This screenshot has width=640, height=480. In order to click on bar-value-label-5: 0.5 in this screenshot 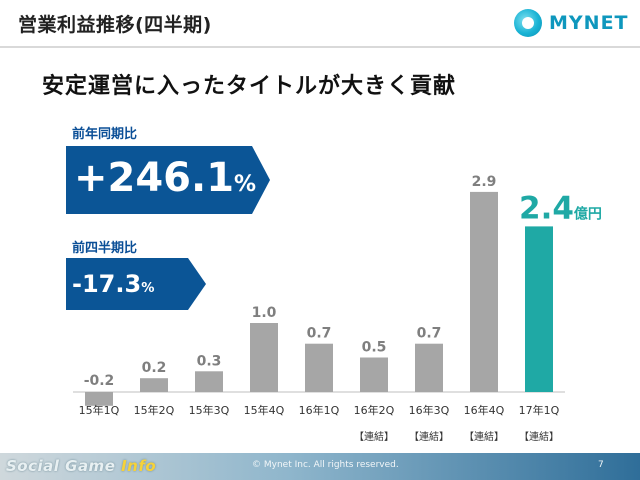, I will do `click(374, 348)`.